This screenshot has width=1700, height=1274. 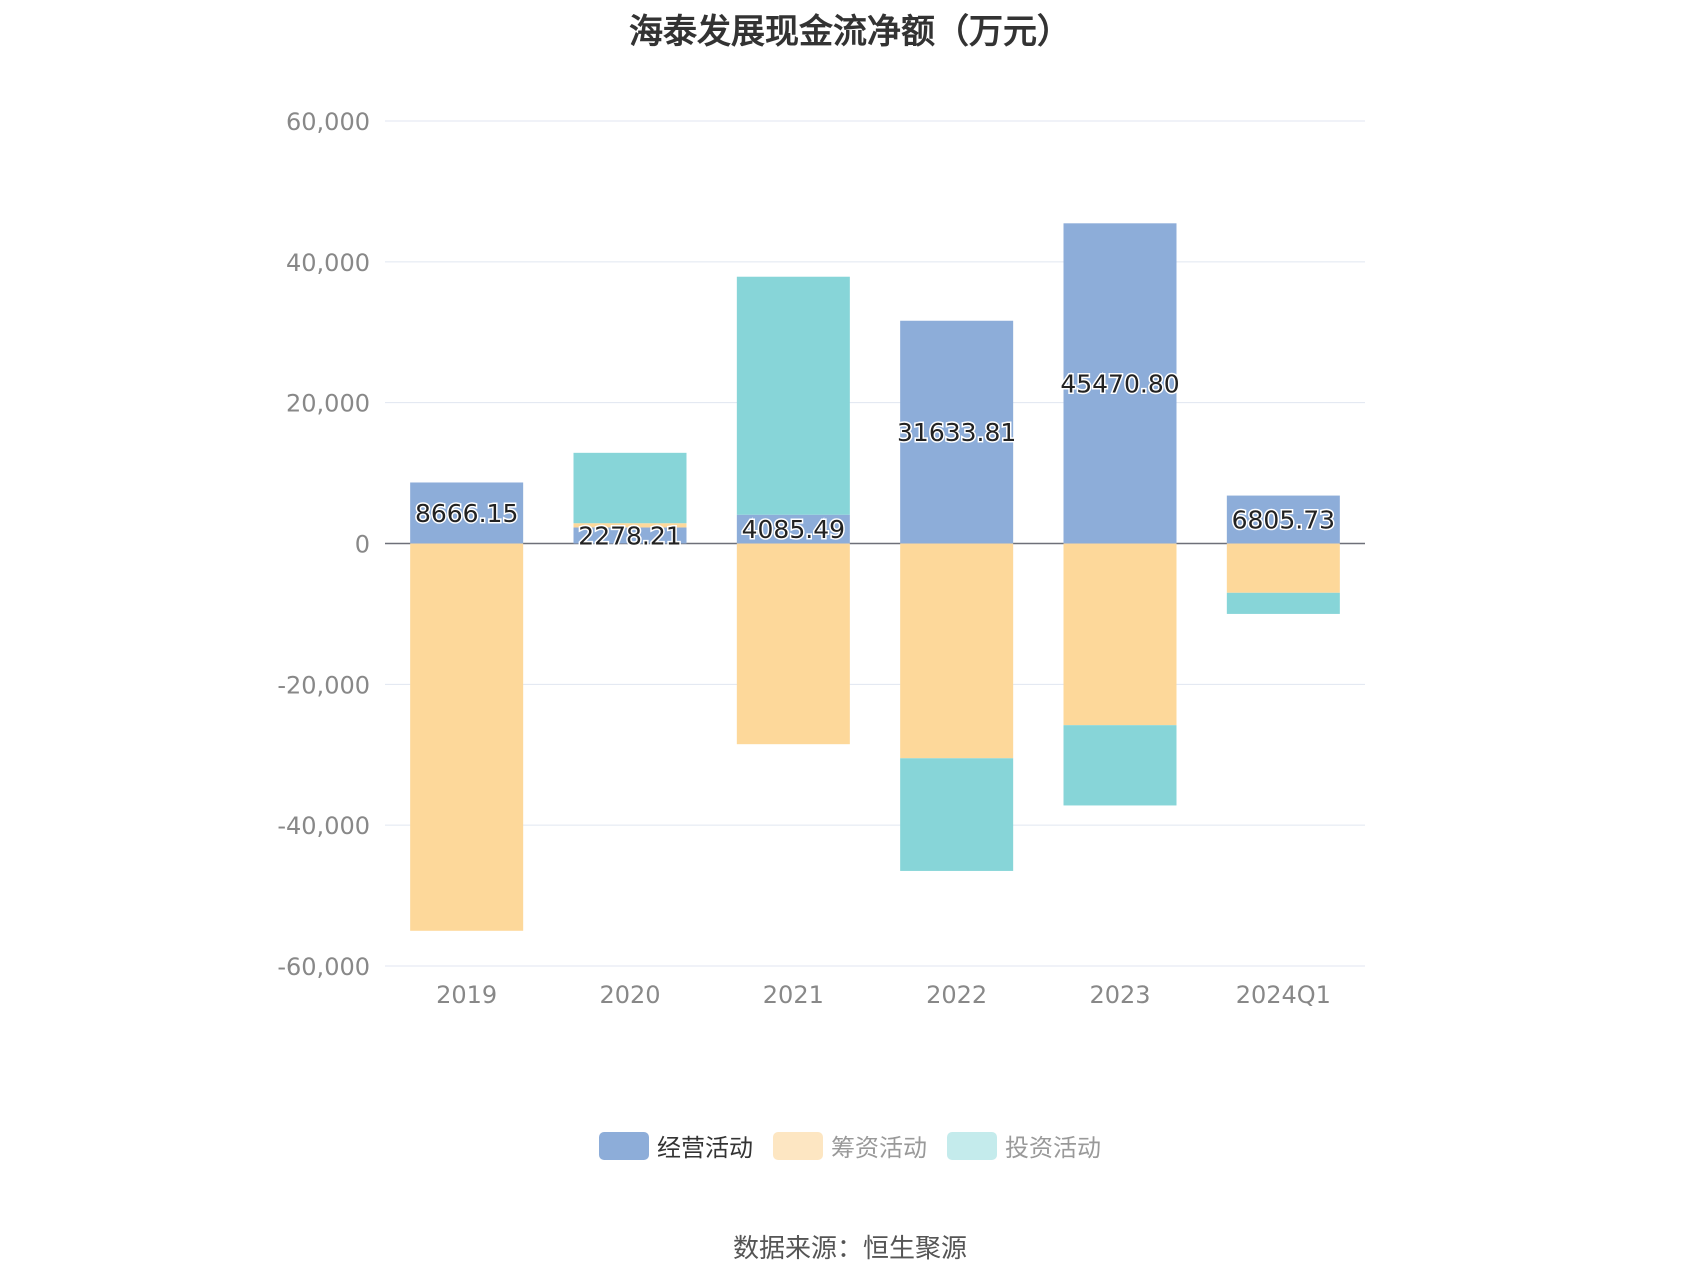 I want to click on legend-label-investing: 投资活动, so click(x=1053, y=1148).